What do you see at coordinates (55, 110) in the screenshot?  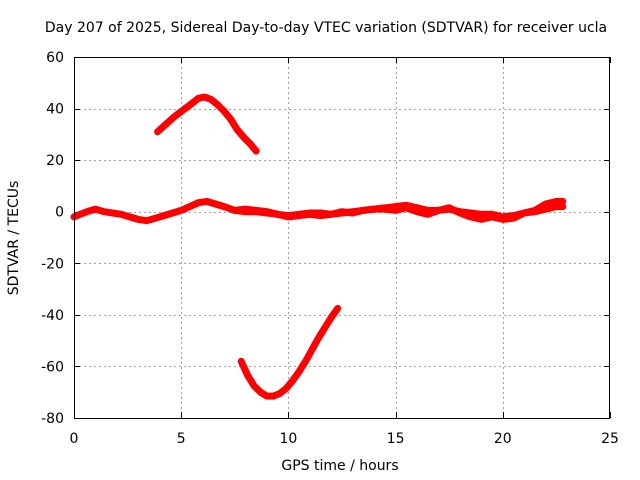 I see `y-tick-label: 40` at bounding box center [55, 110].